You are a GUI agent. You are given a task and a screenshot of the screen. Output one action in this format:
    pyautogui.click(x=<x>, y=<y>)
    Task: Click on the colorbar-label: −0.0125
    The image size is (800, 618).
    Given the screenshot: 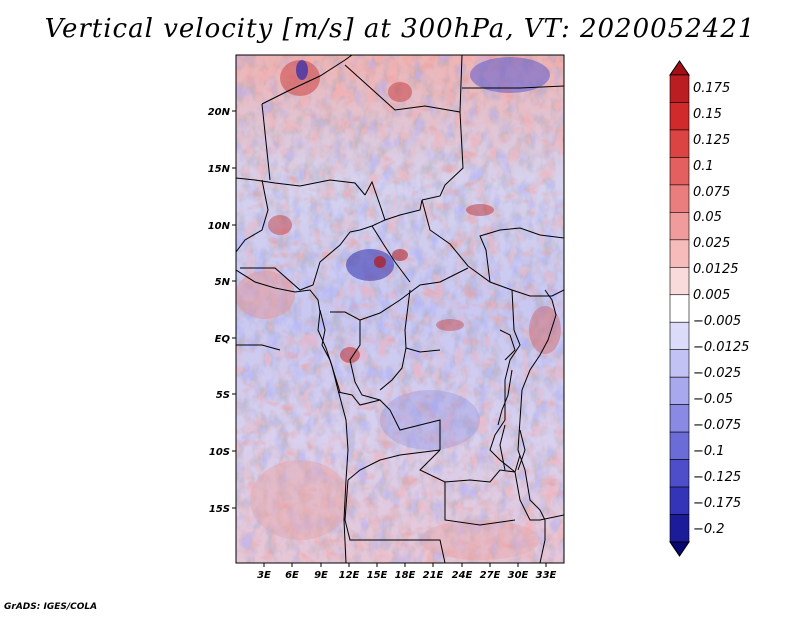 What is the action you would take?
    pyautogui.click(x=721, y=347)
    